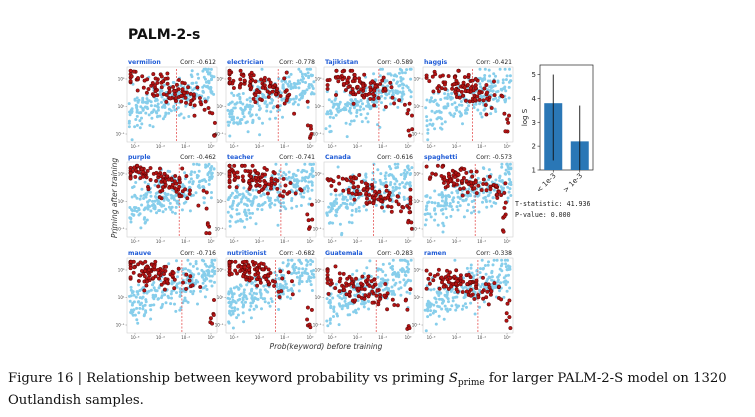 This screenshot has width=755, height=417. Describe the element at coordinates (120, 134) in the screenshot. I see `y-tick-label: 10⁻¹` at that location.